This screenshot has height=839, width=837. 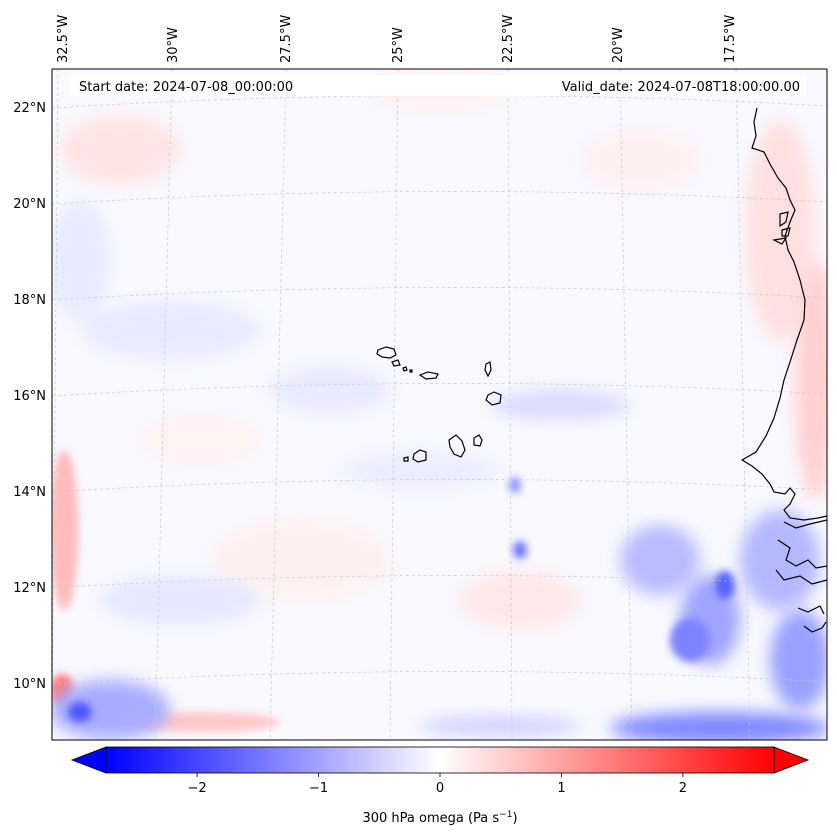 I want to click on colorbar-low-extend, so click(x=88, y=760).